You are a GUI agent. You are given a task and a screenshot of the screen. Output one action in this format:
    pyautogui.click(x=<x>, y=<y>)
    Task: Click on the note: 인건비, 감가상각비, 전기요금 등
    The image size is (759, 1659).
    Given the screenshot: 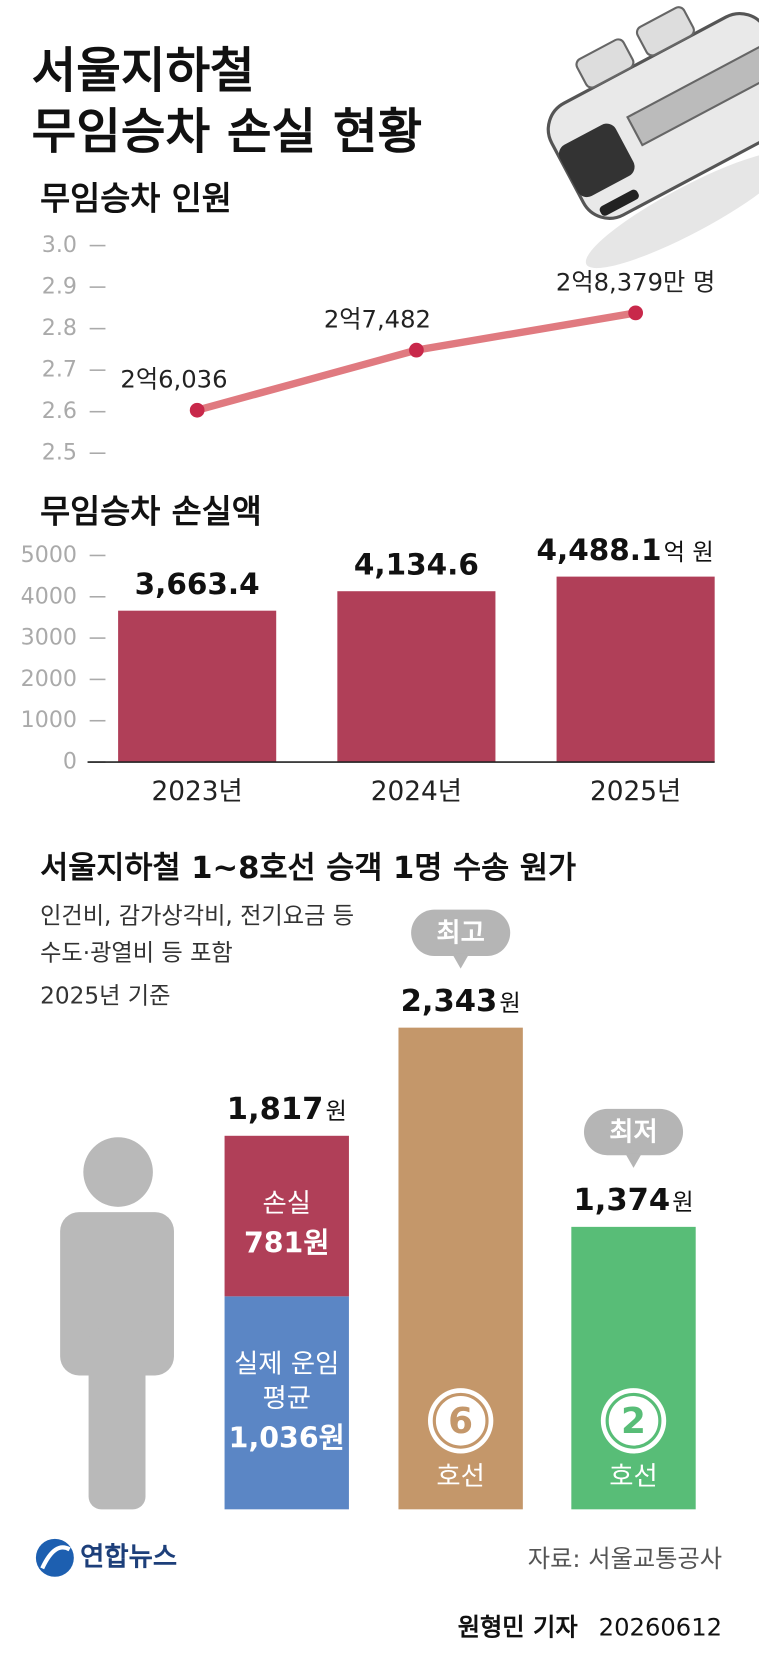 What is the action you would take?
    pyautogui.click(x=197, y=915)
    